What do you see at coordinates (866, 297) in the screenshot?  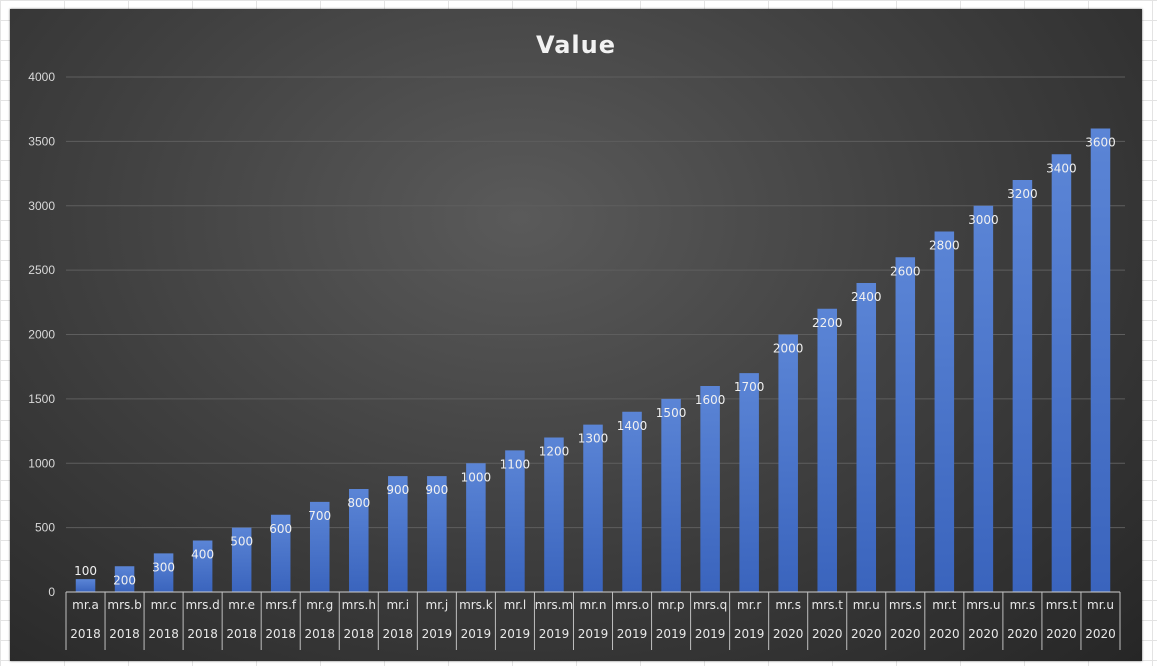 I see `data-label: 2400` at bounding box center [866, 297].